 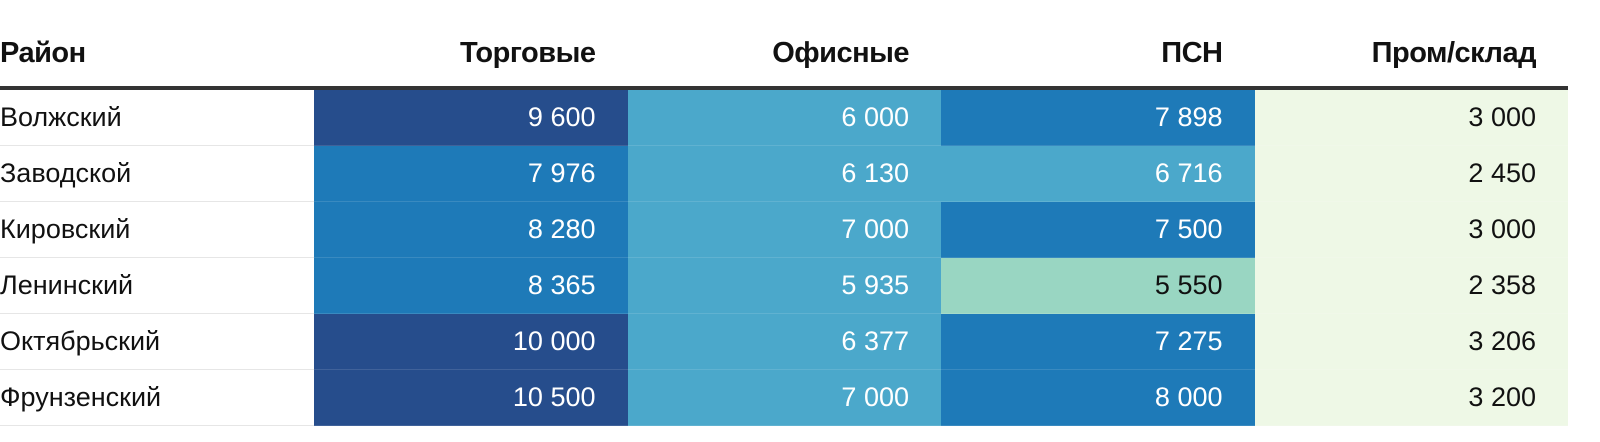 I want to click on district-name-cell: Кировский, so click(x=157, y=229).